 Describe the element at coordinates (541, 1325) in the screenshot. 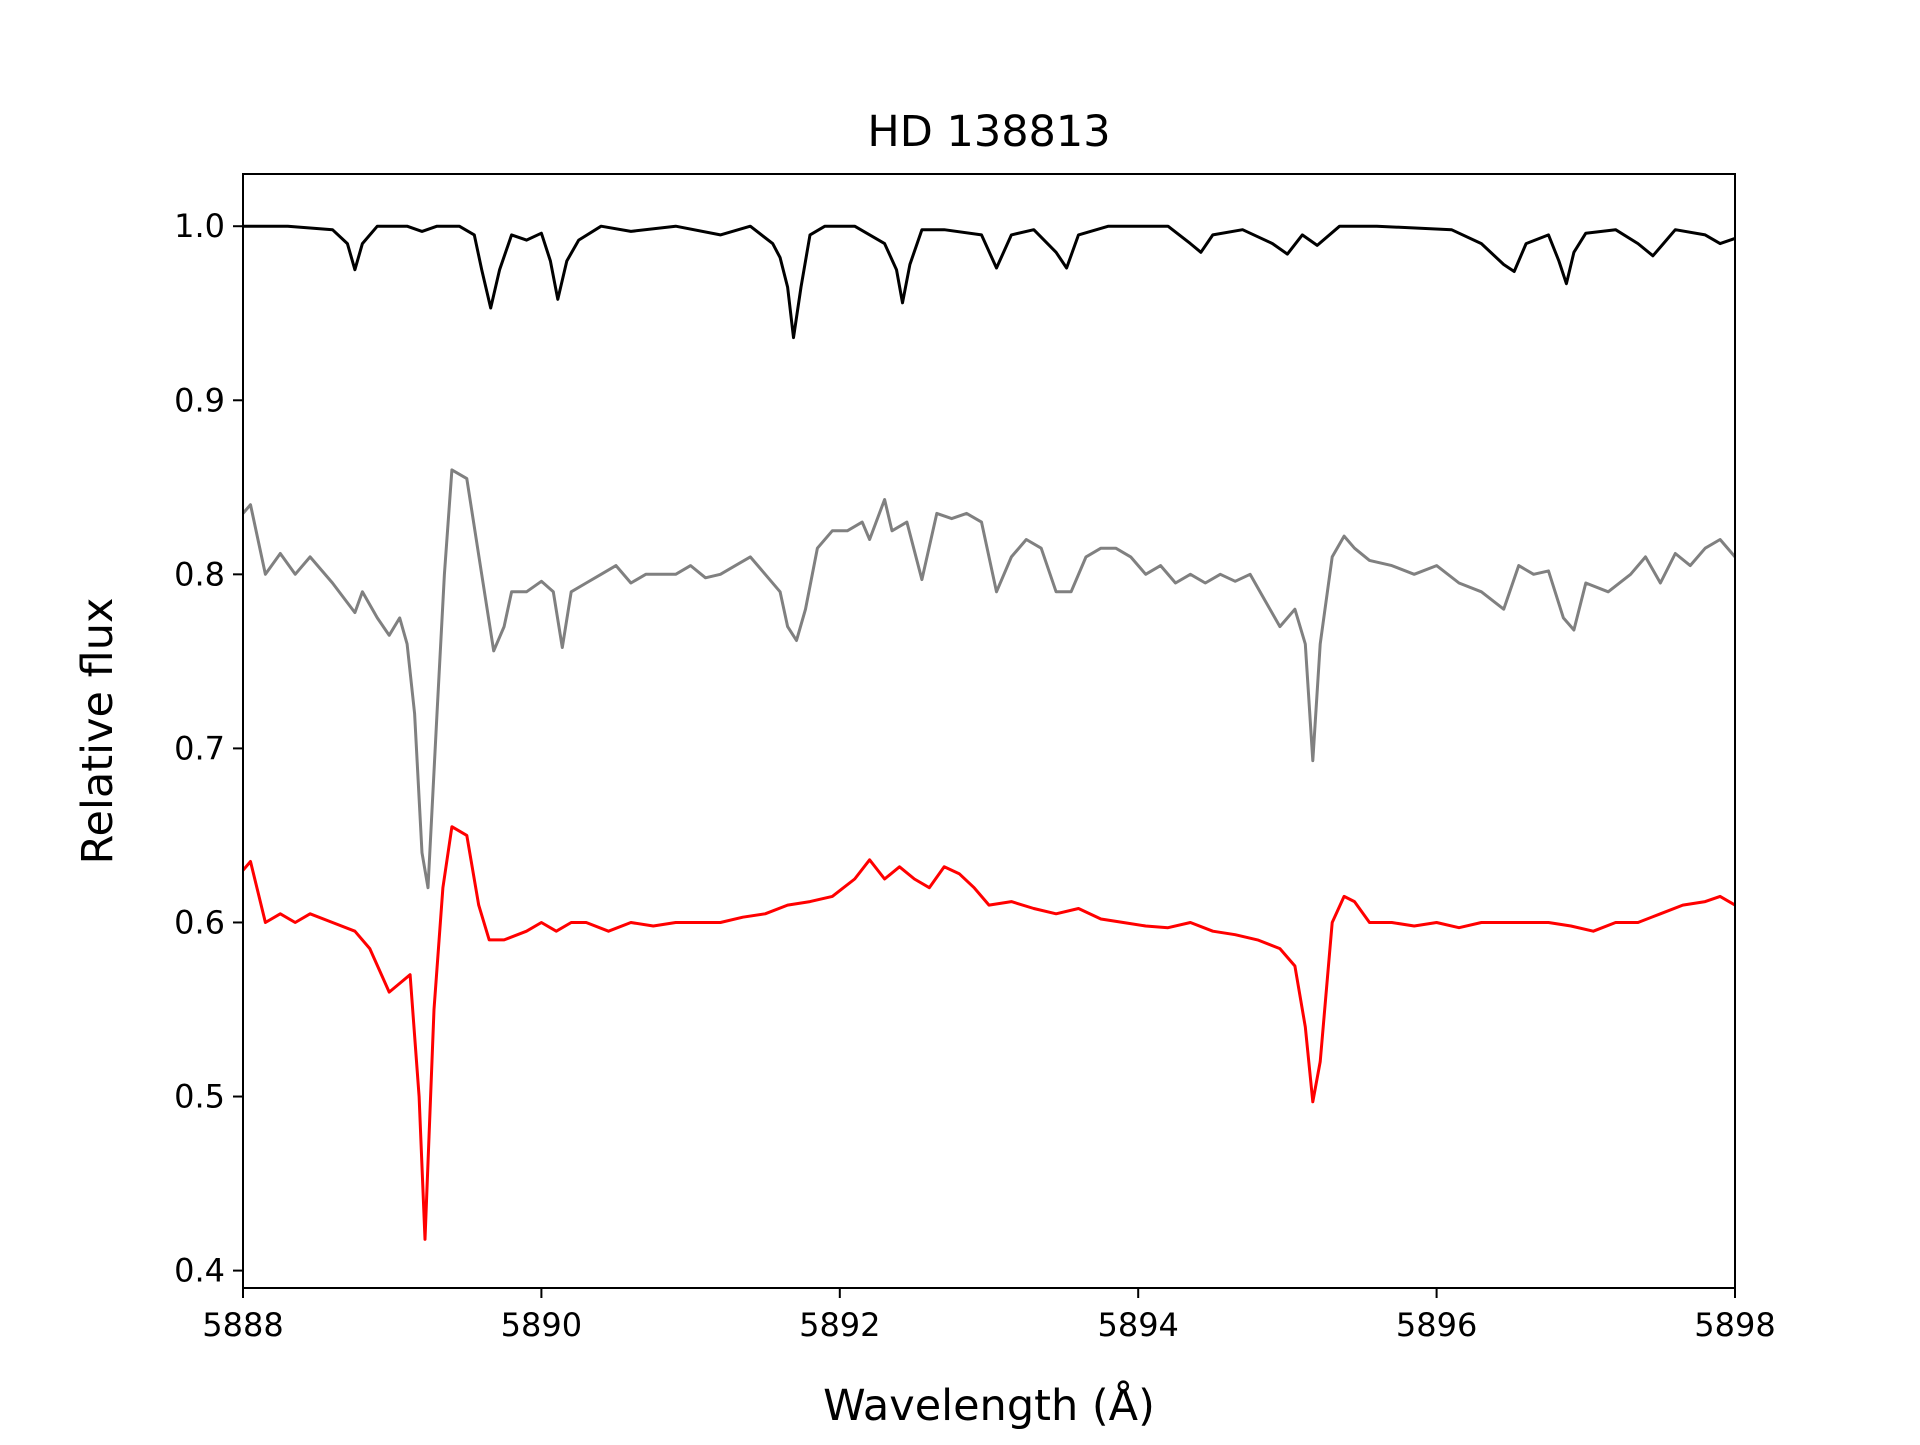

I see `x-tick-label: 5890` at that location.